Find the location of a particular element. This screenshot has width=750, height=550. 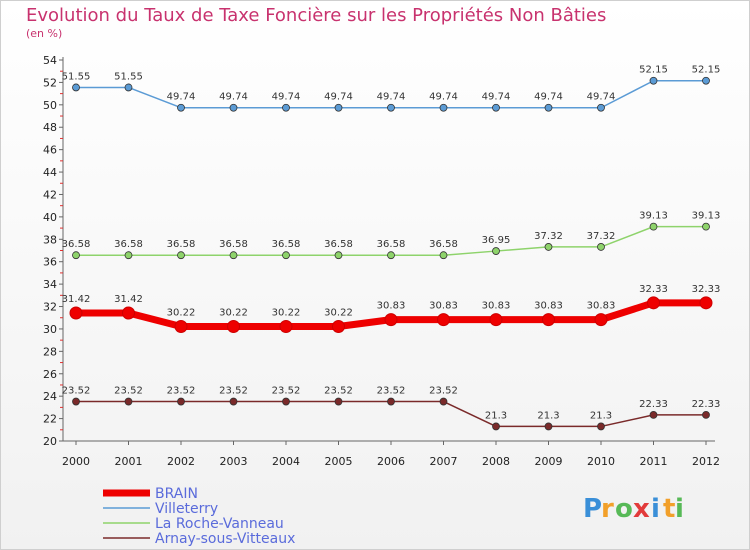

y-tick-label: 32 is located at coordinates (50, 307).